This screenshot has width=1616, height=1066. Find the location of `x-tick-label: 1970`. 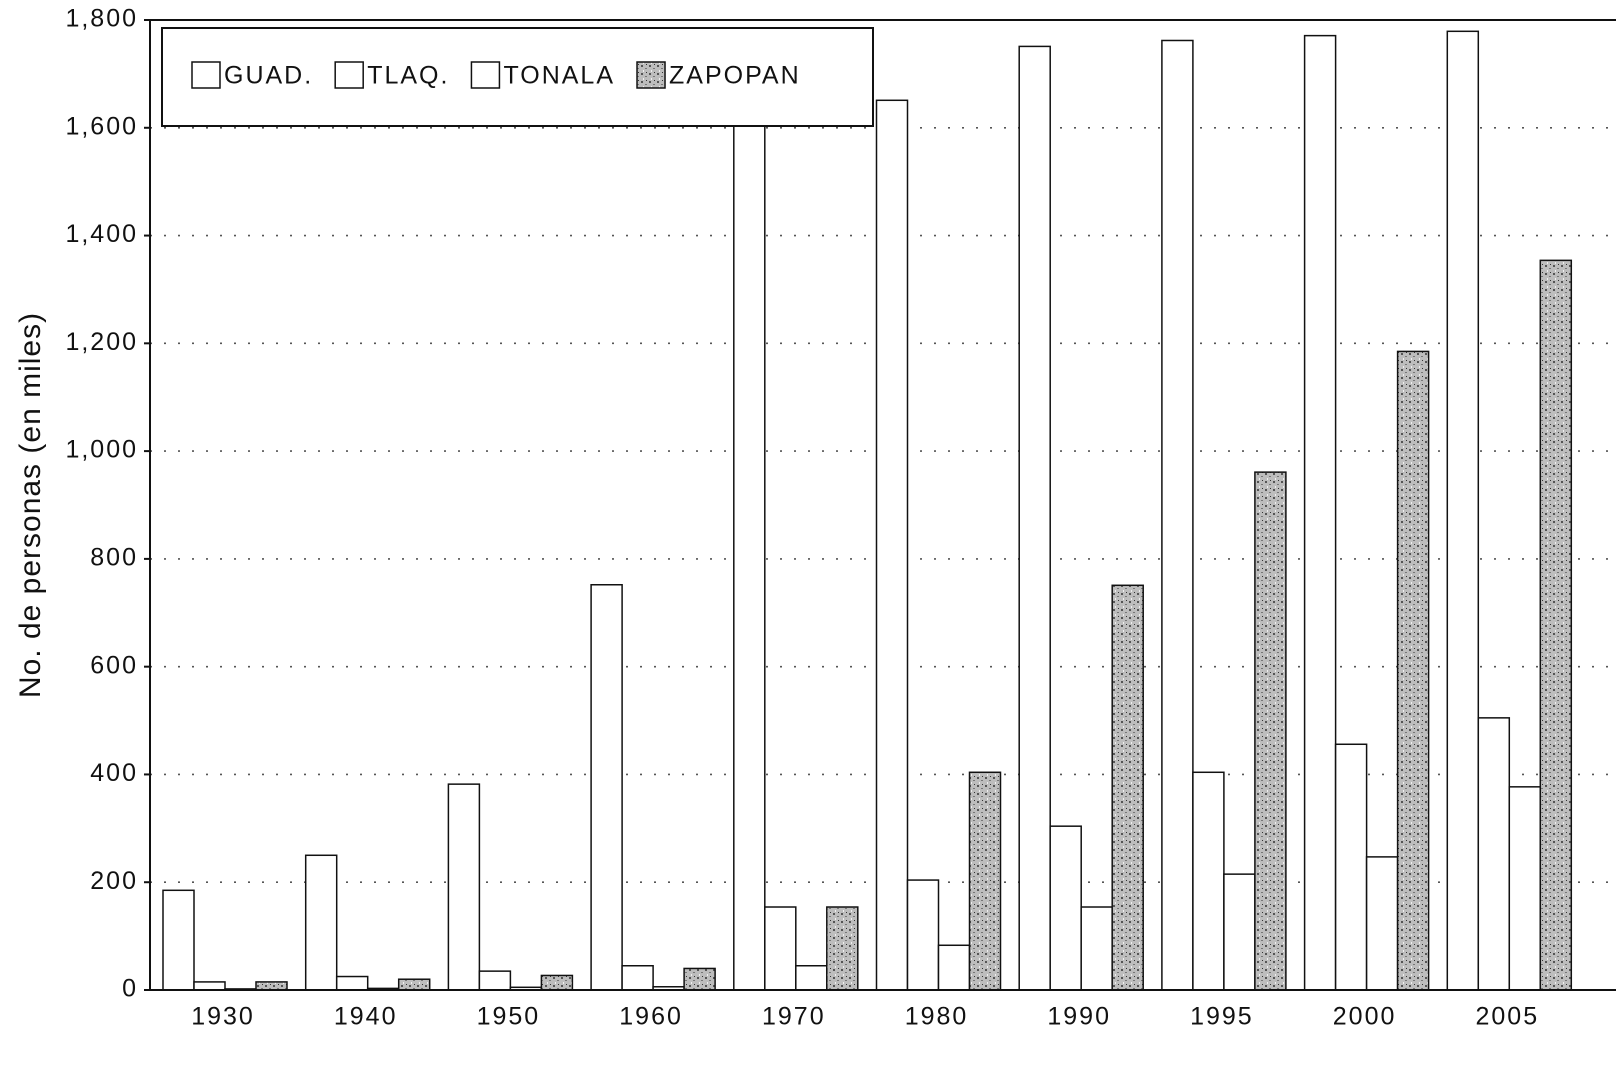

x-tick-label: 1970 is located at coordinates (794, 1017).